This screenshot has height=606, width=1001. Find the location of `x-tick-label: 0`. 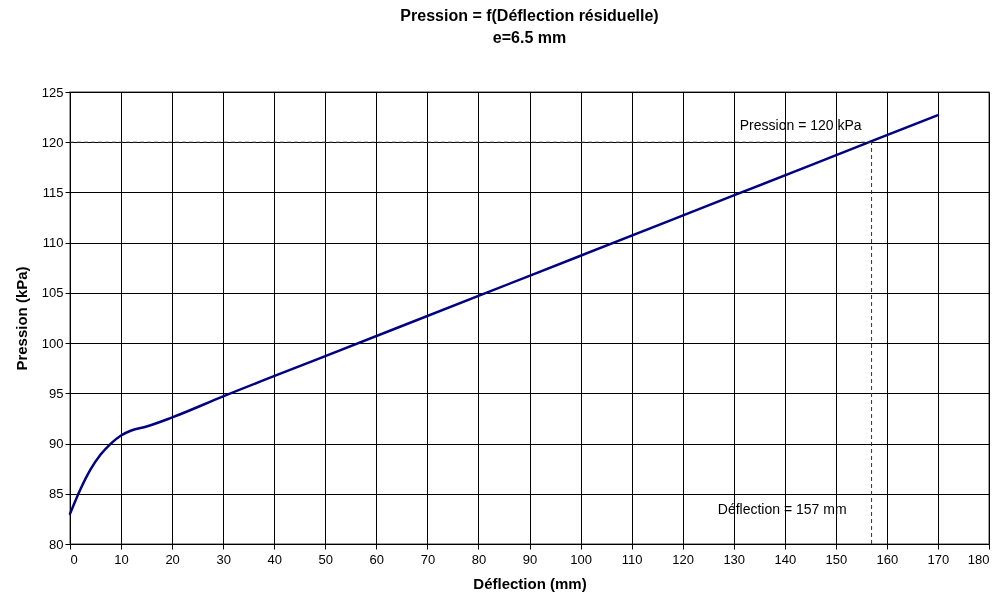

x-tick-label: 0 is located at coordinates (74, 559).